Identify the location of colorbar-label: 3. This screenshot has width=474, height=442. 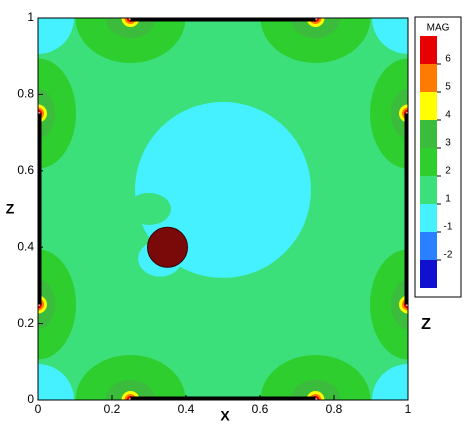
(448, 143).